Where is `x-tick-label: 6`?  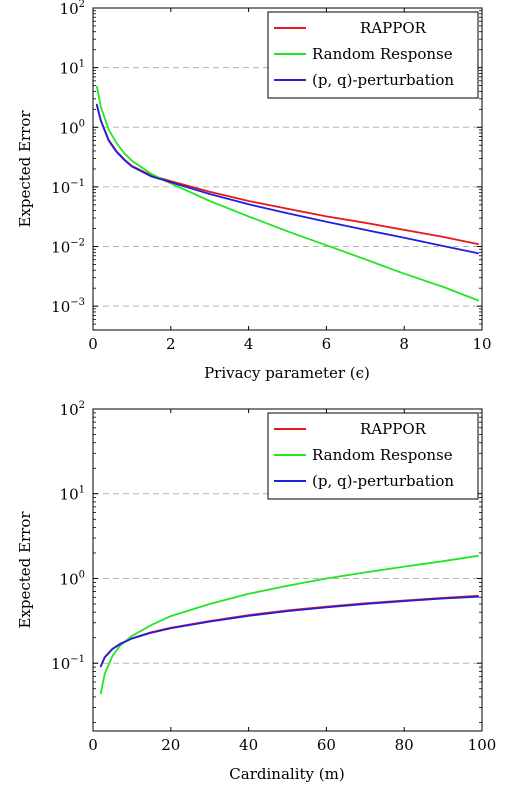
x-tick-label: 6 is located at coordinates (327, 344).